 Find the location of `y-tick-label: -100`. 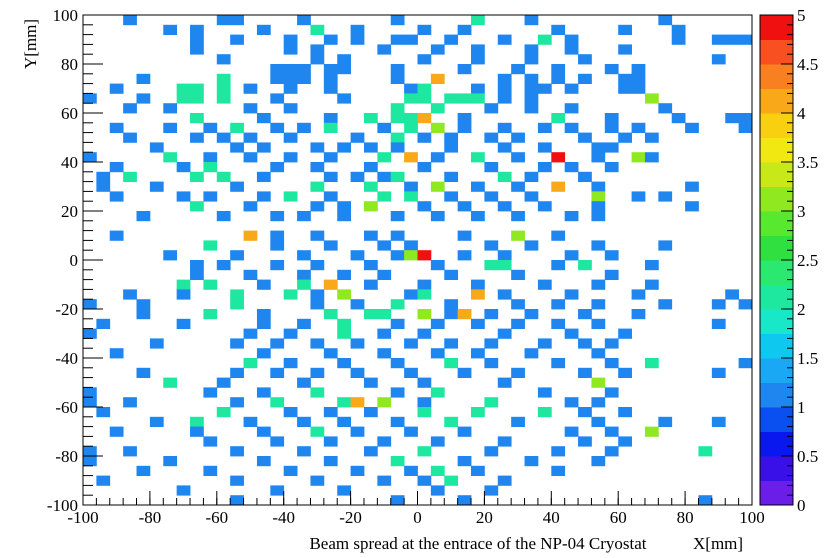

y-tick-label: -100 is located at coordinates (62, 505).